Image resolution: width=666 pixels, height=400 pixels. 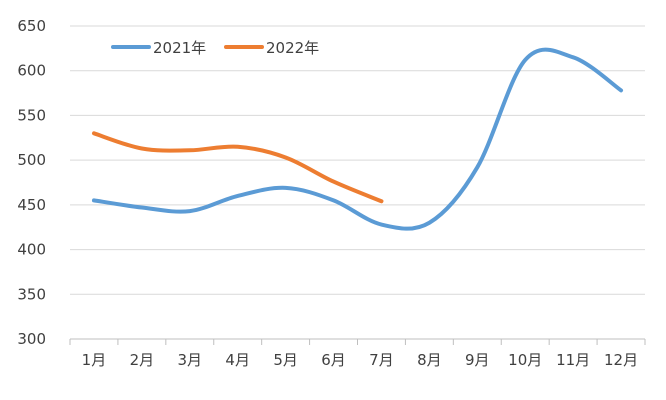 I want to click on x-tick-label: 11月, so click(x=573, y=360).